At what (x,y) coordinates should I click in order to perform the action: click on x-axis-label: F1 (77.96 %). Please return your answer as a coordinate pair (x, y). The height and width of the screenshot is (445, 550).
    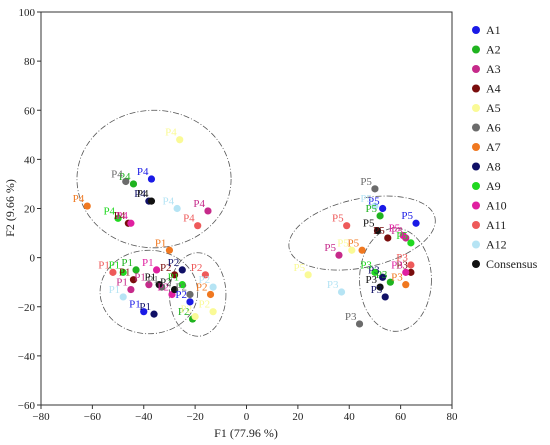
    Looking at the image, I should click on (246, 433).